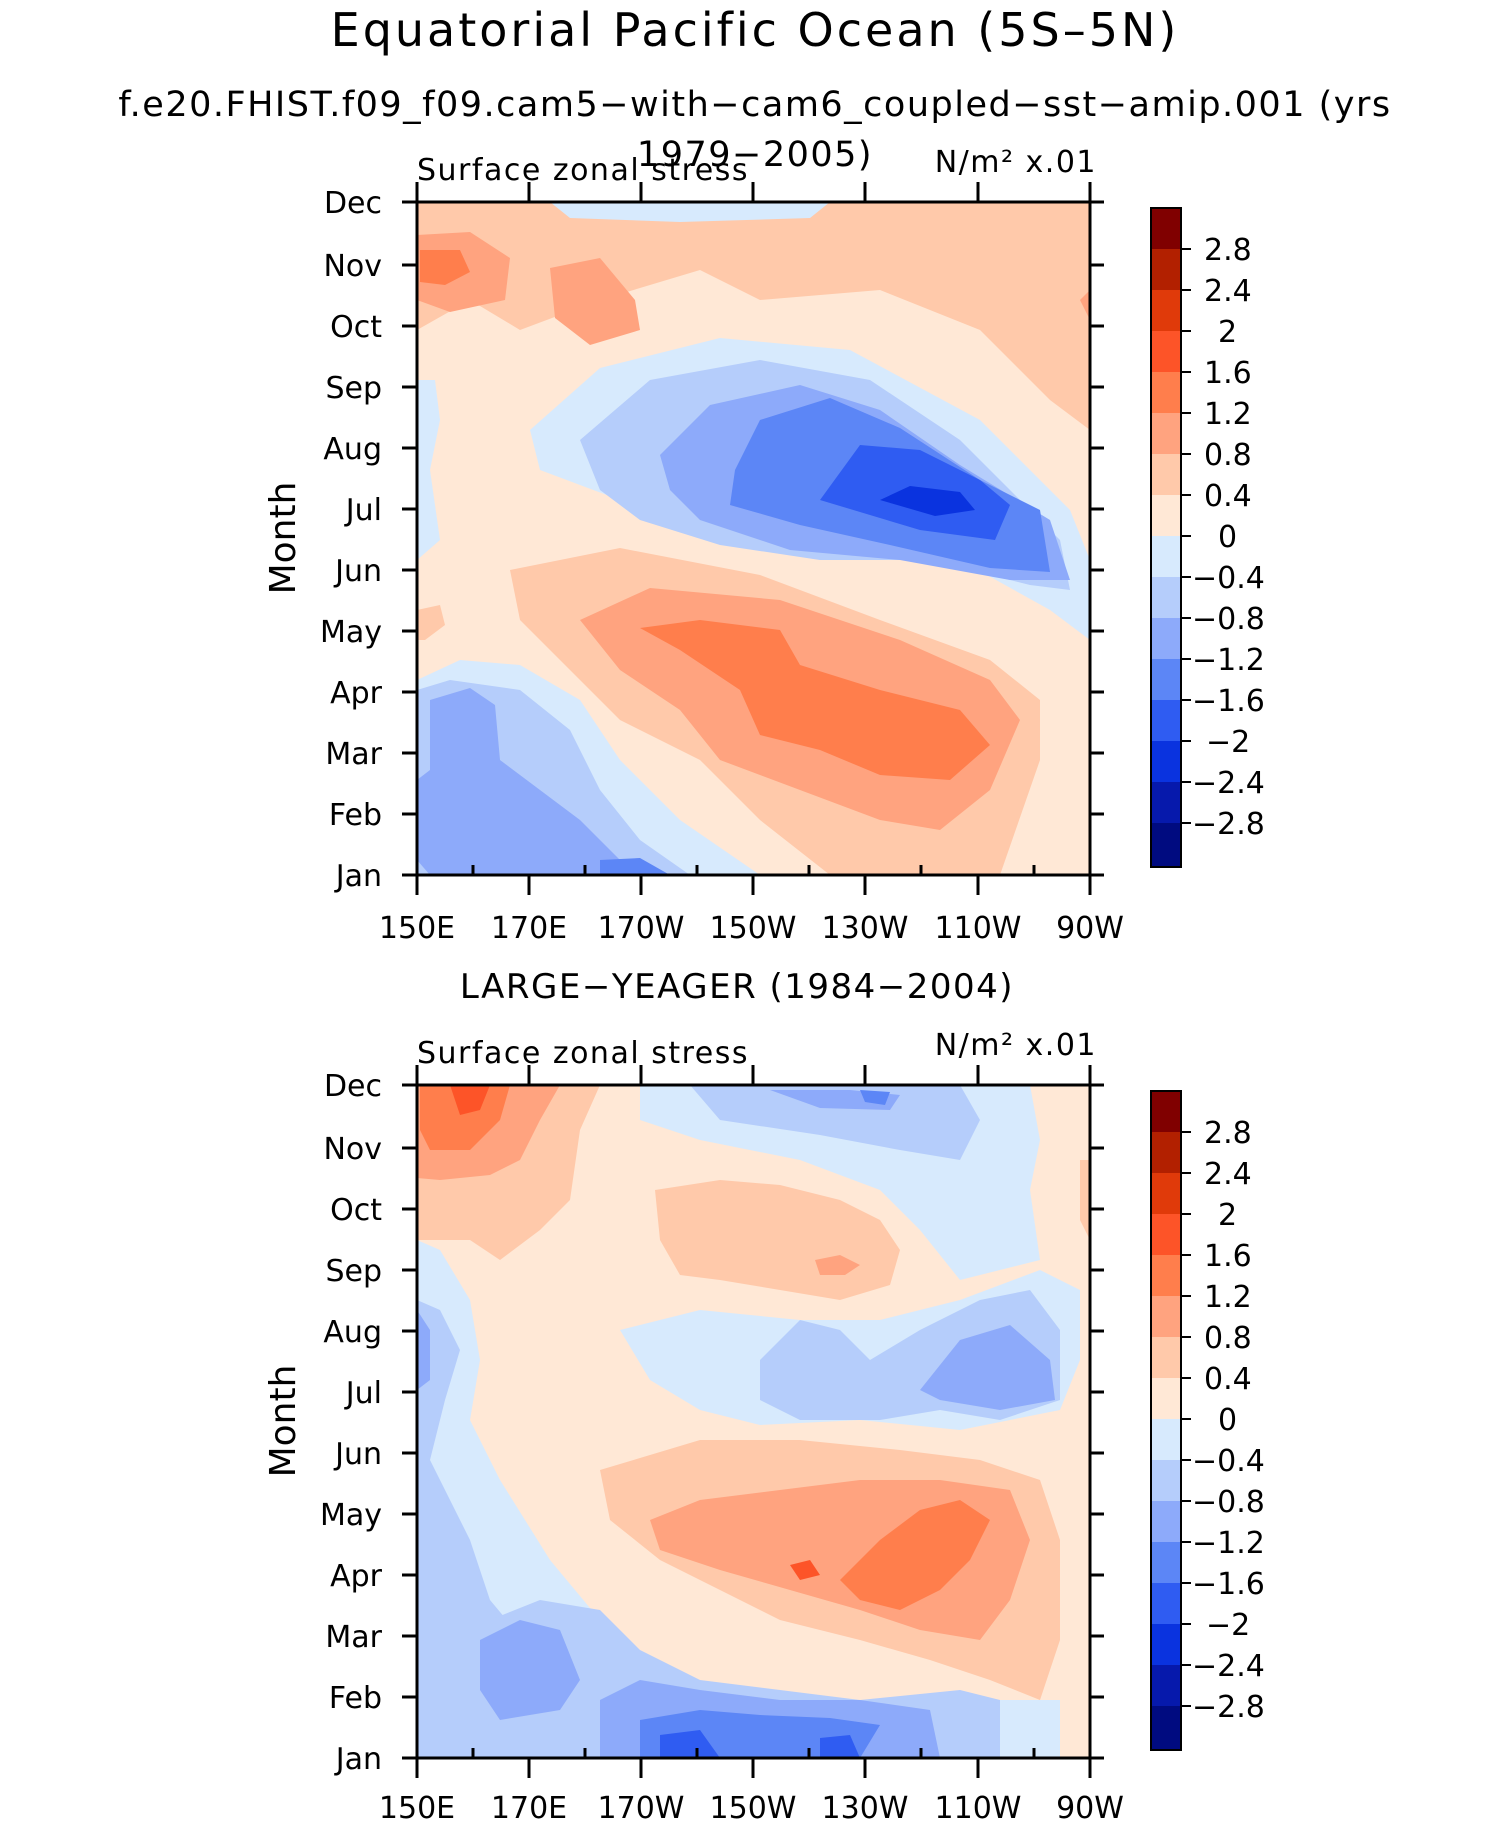 The height and width of the screenshot is (1826, 1510). Describe the element at coordinates (641, 1808) in the screenshot. I see `x-tick-label: 170W` at that location.